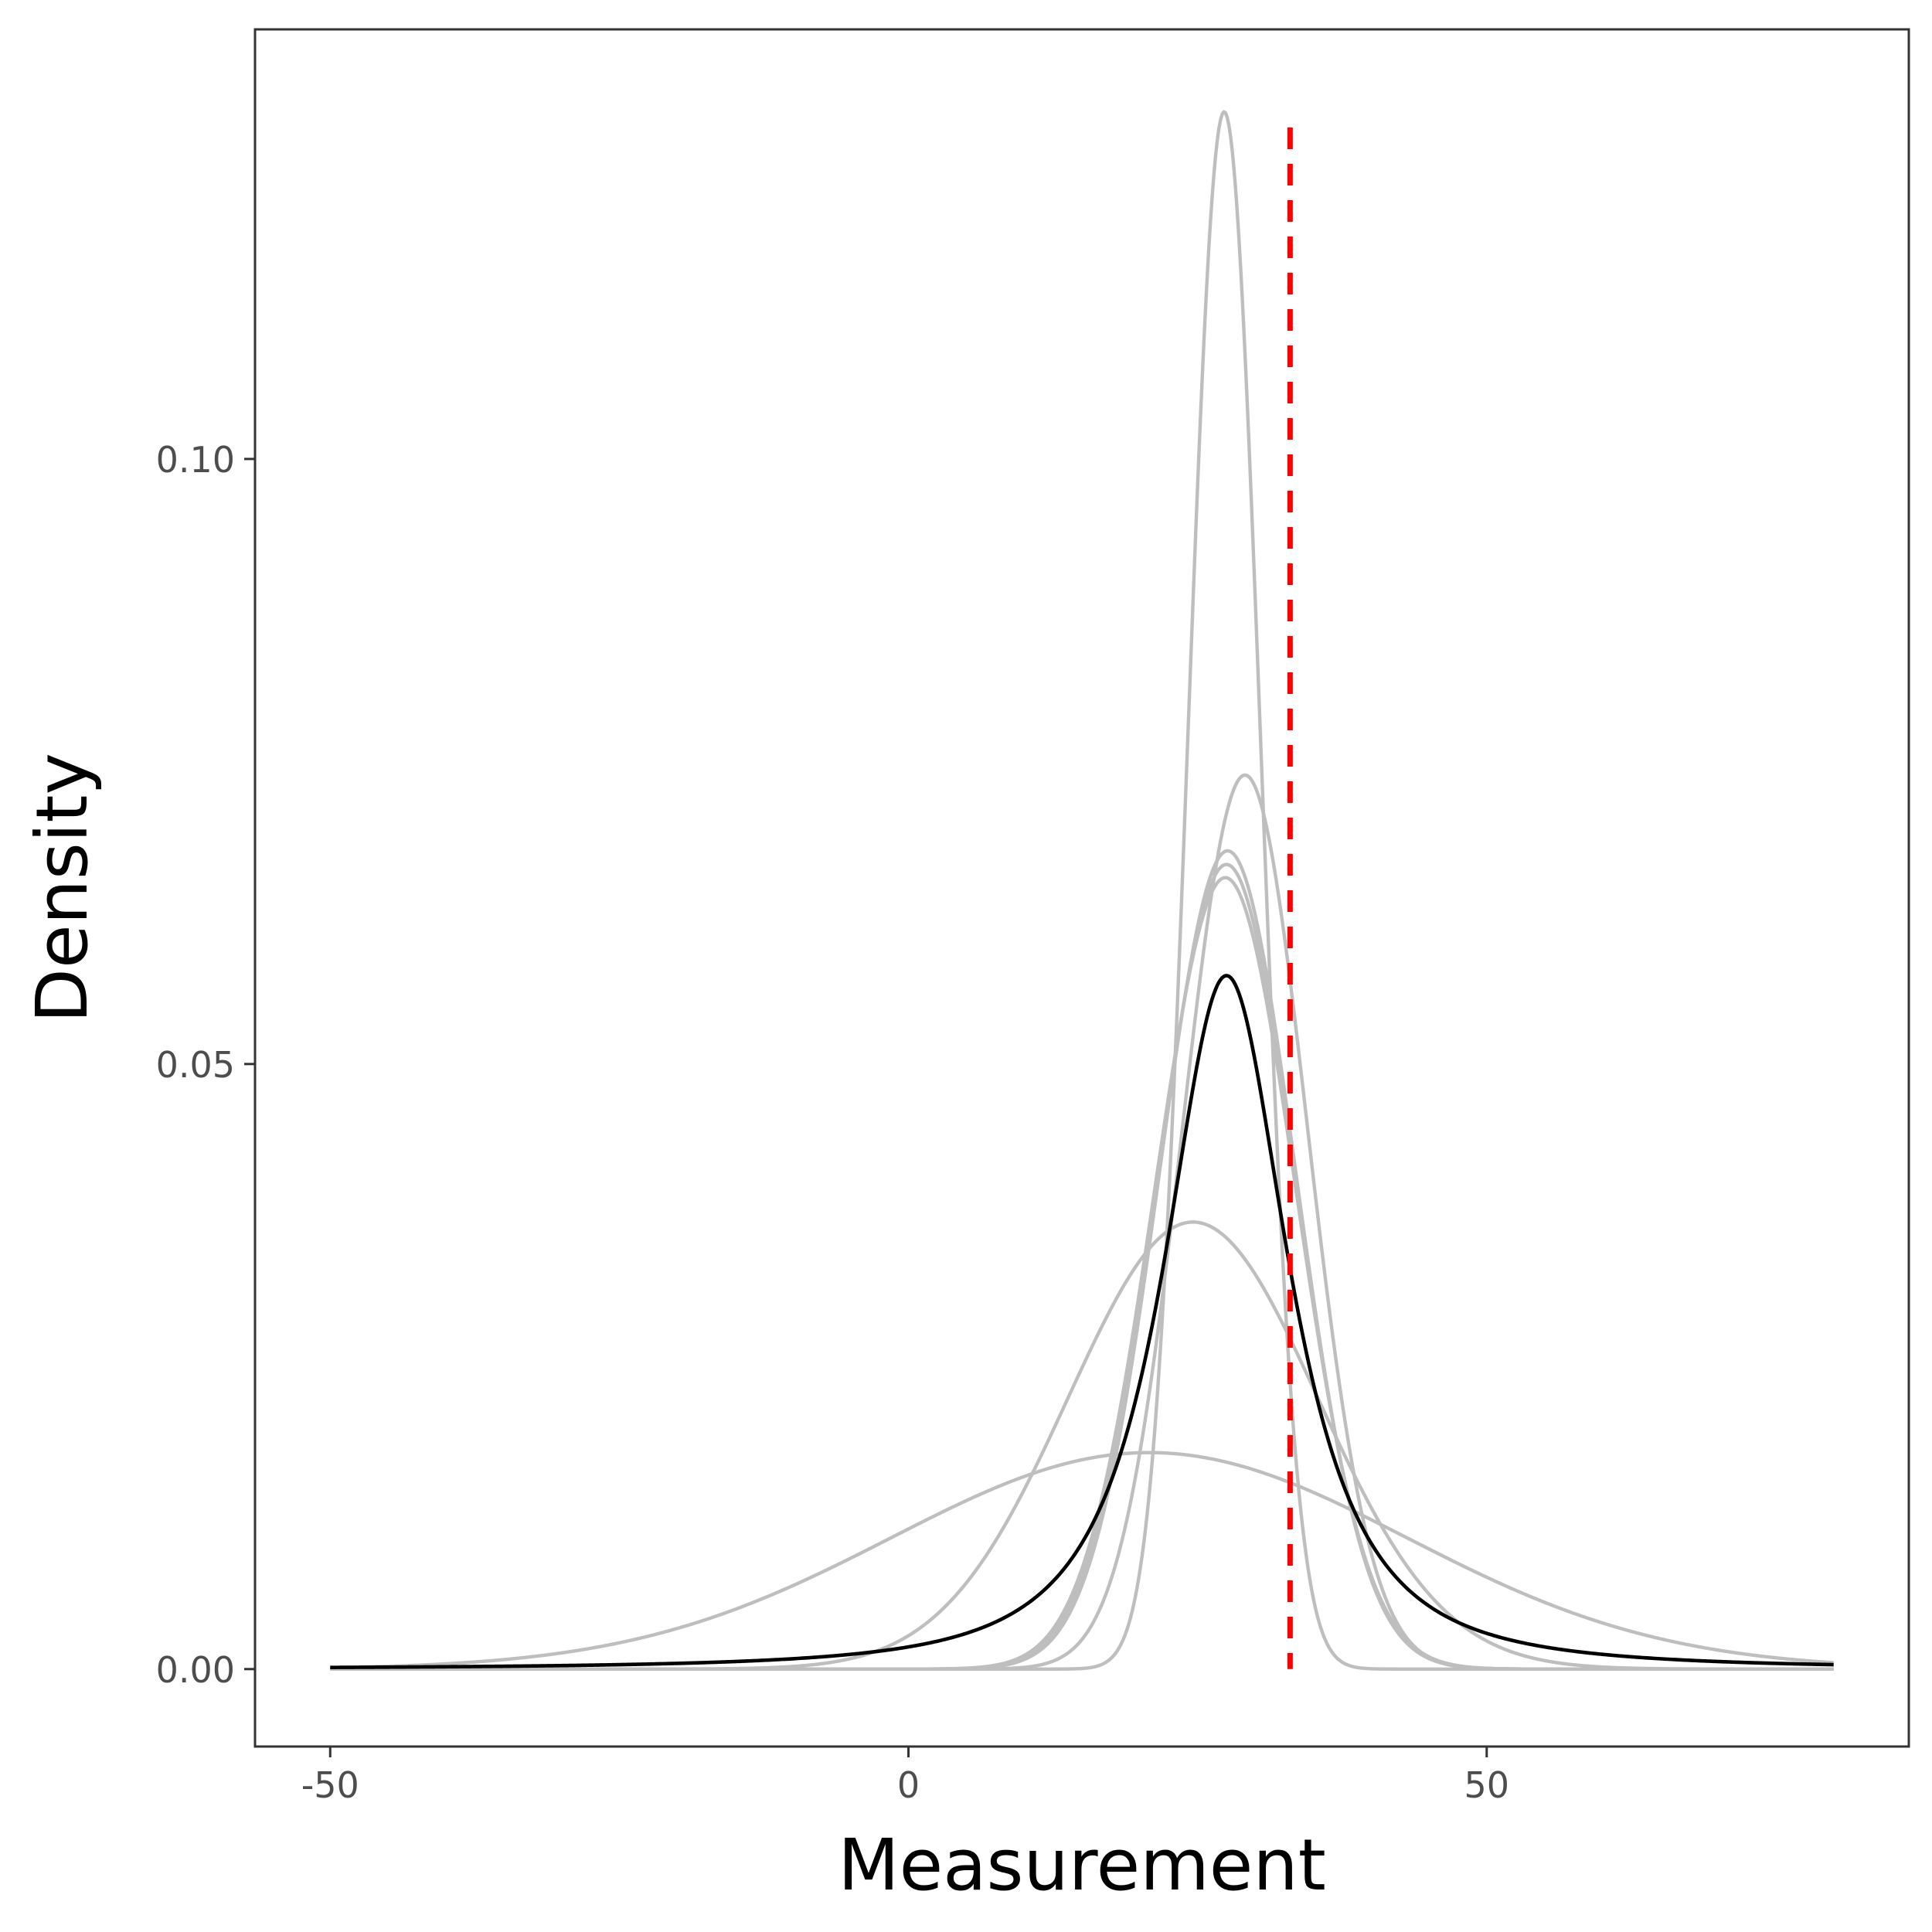 The image size is (1932, 1932). Describe the element at coordinates (330, 1785) in the screenshot. I see `x-tick-label: -50` at that location.